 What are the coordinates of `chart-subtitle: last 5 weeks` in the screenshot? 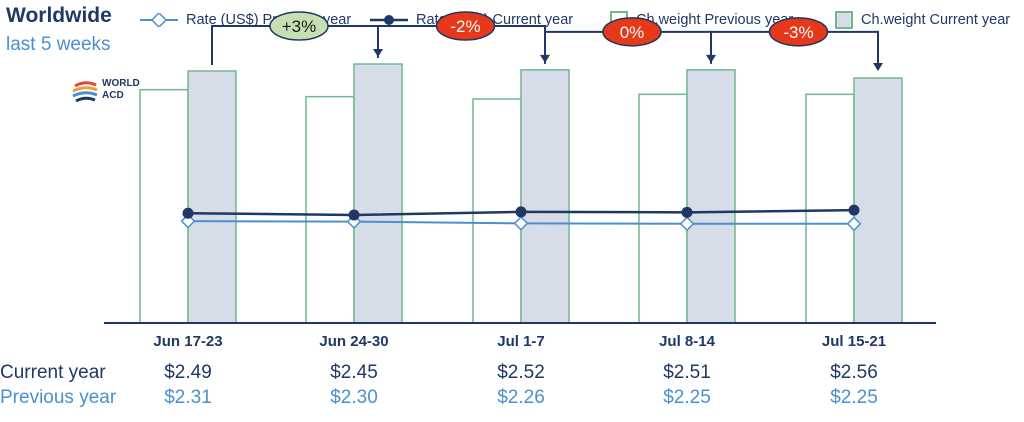 It's located at (58, 44).